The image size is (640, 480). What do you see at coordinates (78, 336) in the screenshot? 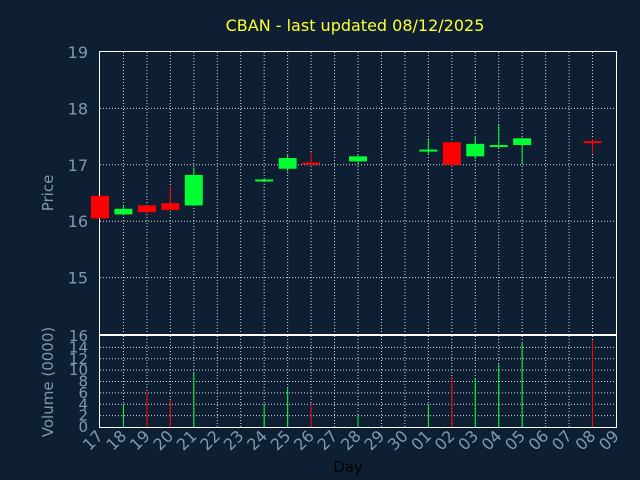
I see `volume-tick-label: 16` at bounding box center [78, 336].